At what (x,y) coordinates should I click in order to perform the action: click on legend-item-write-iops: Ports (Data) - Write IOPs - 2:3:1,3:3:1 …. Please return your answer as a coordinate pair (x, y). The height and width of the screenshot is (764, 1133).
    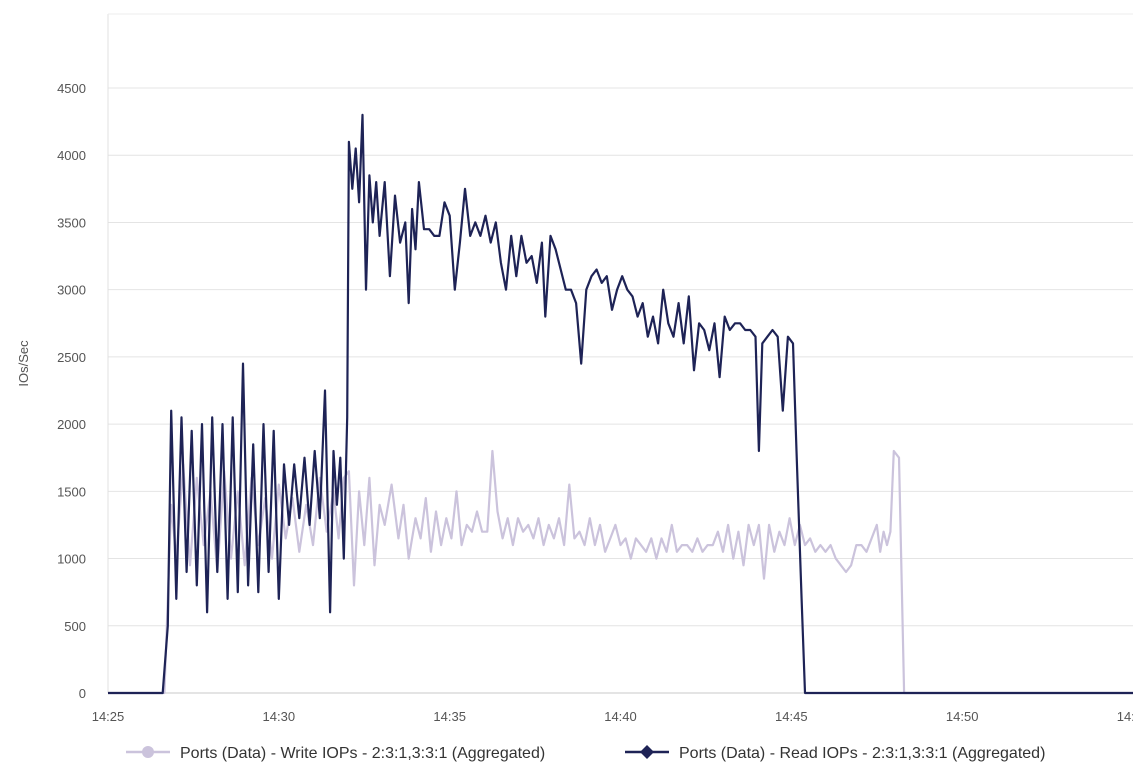
    Looking at the image, I should click on (335, 753).